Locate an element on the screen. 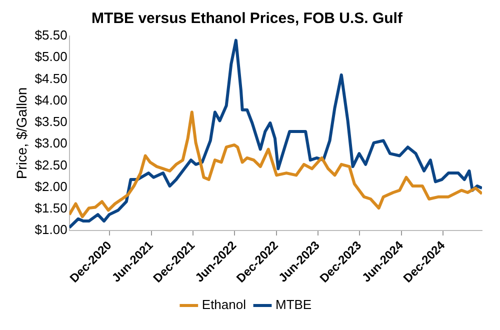 The width and height of the screenshot is (500, 330). y-tick-label: $1.50 is located at coordinates (51, 208).